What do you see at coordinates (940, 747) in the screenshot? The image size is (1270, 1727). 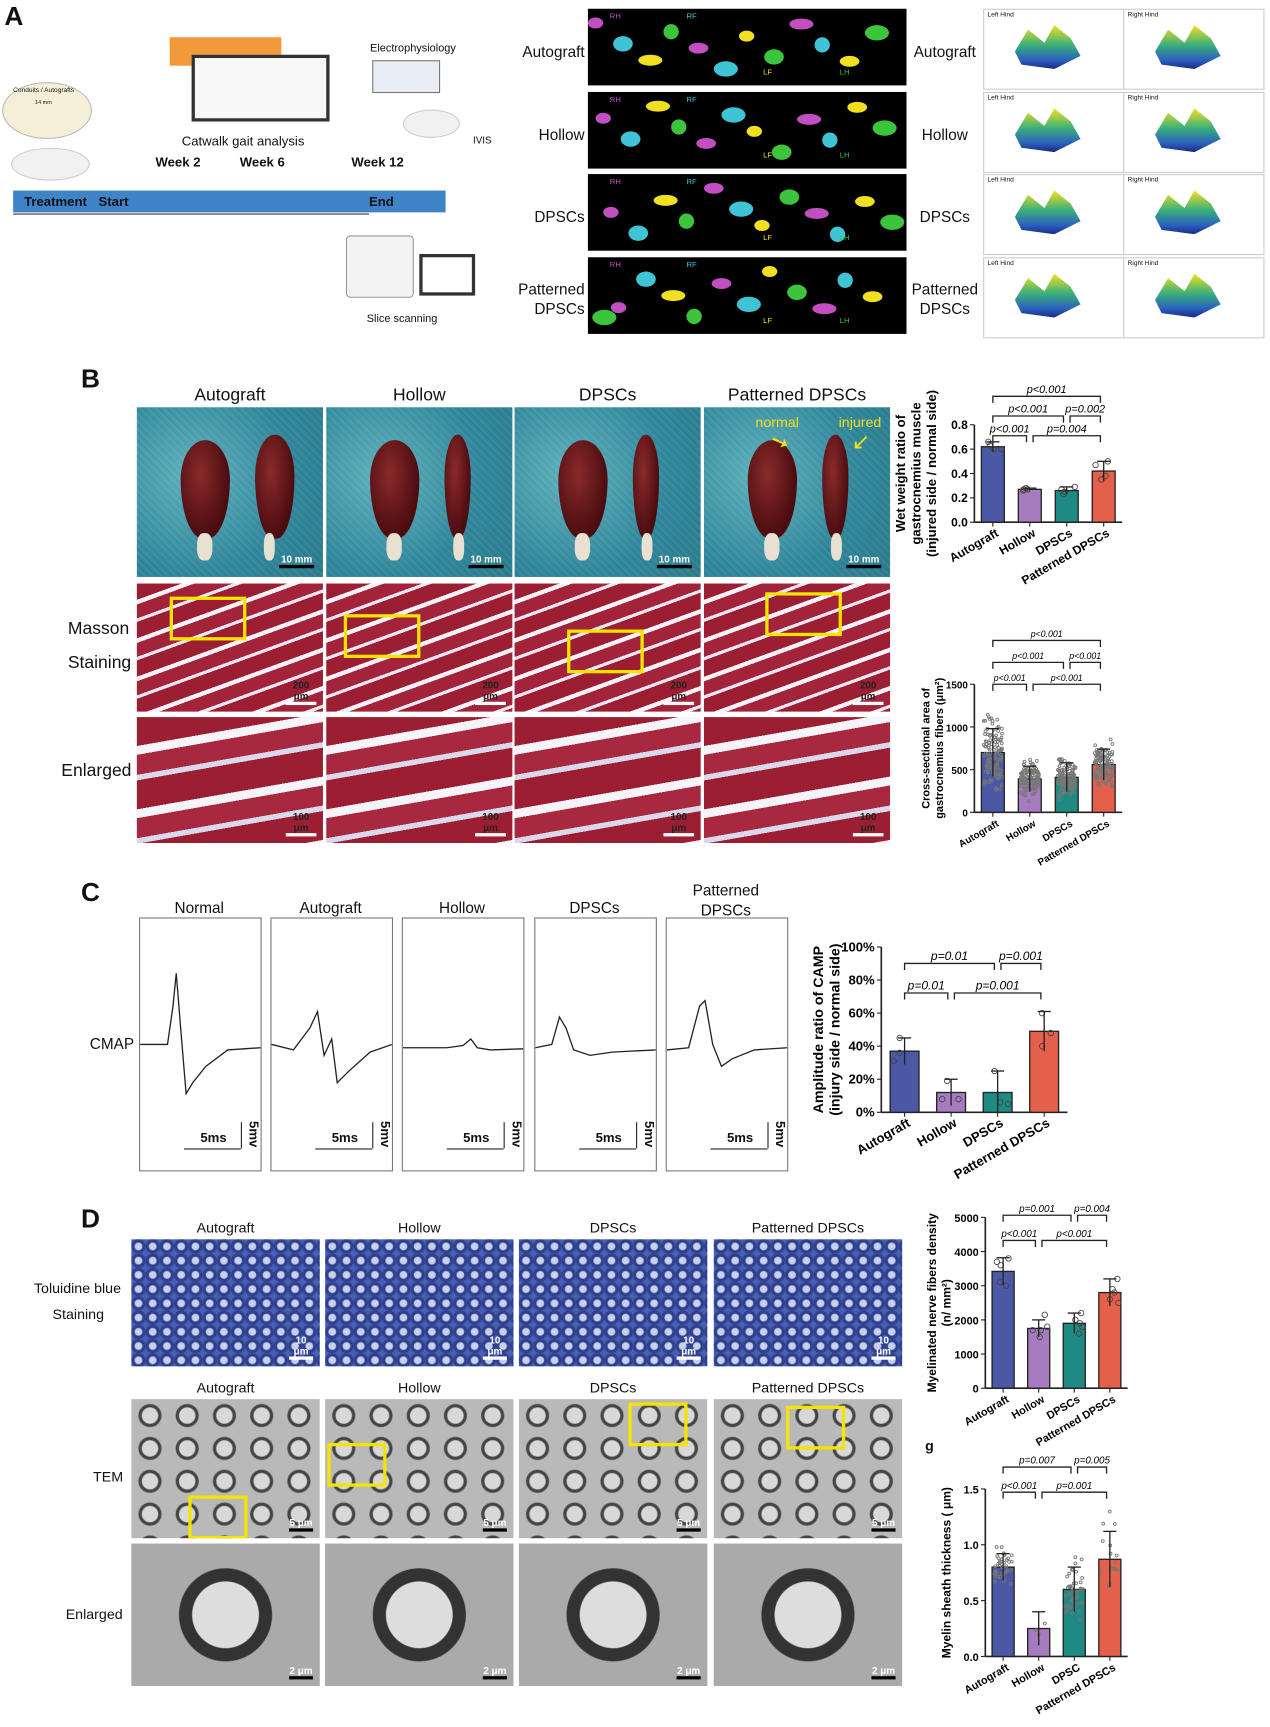 I see `y-axis-label: gastrocnemius fibers (μm²)` at bounding box center [940, 747].